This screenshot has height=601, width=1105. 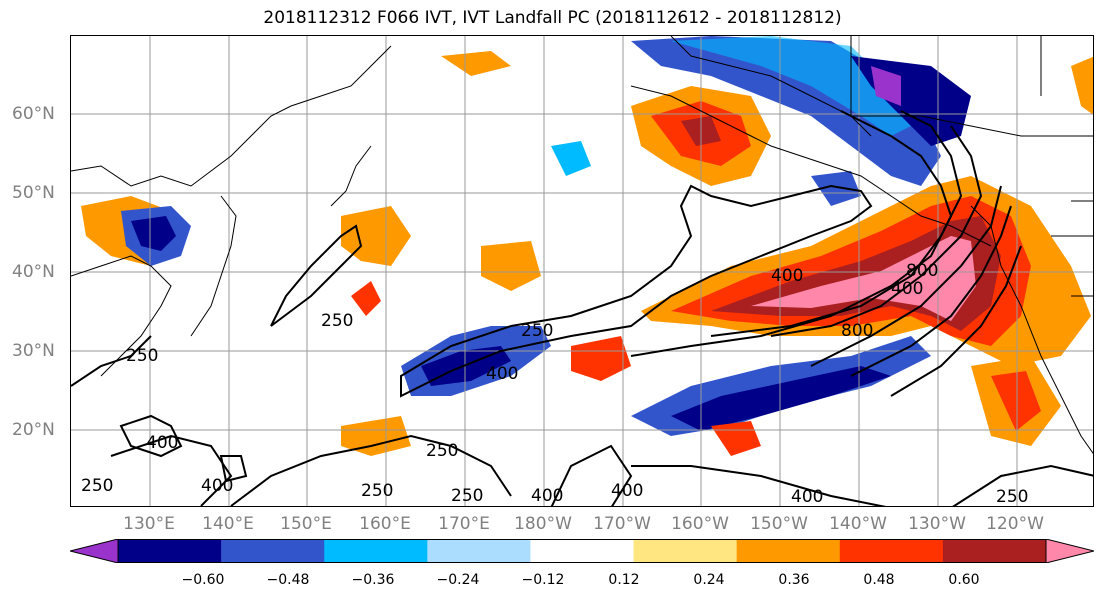 I want to click on lat-label: 50°N, so click(x=33, y=193).